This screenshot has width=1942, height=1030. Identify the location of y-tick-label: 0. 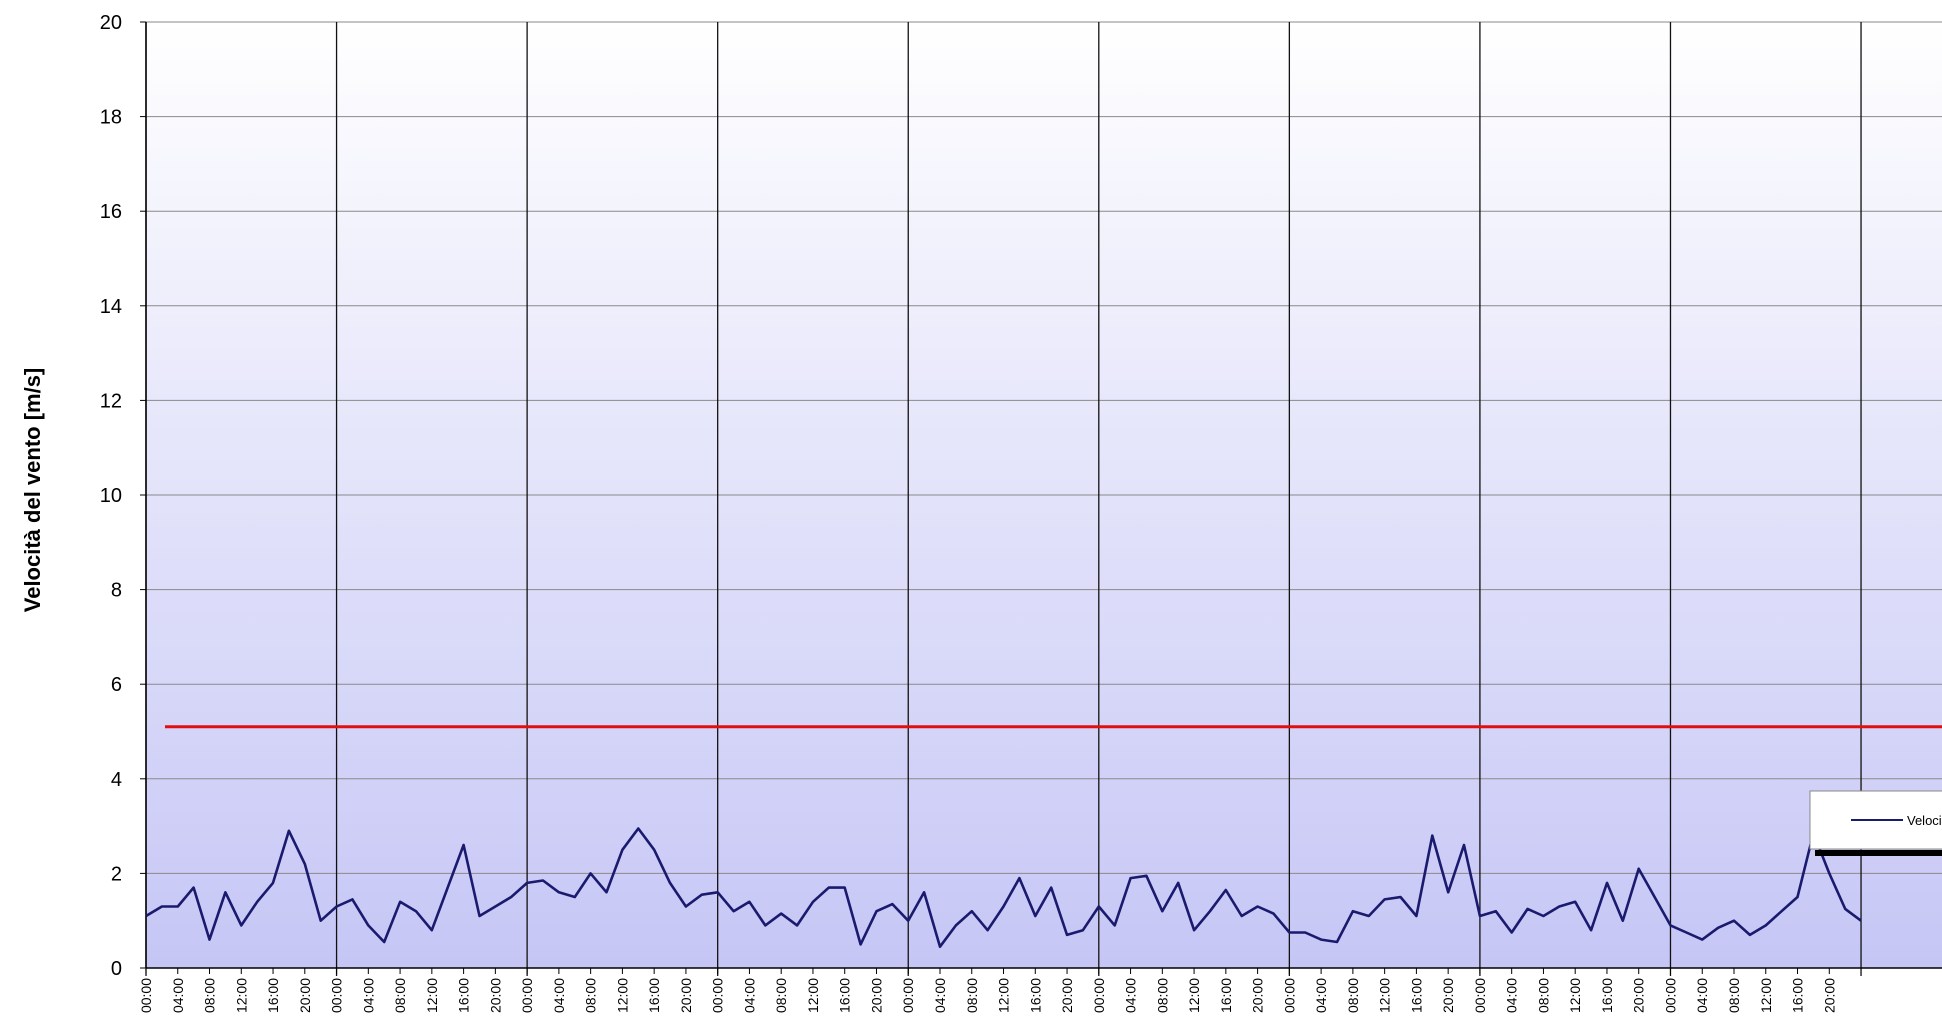
(116, 969).